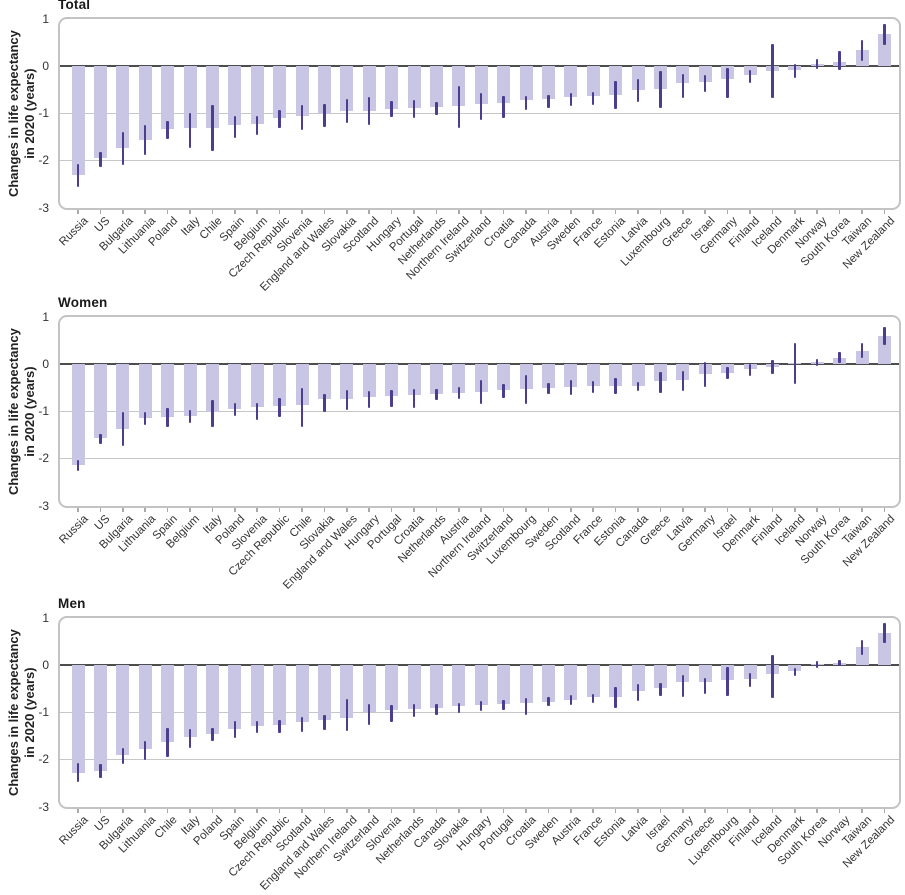 The width and height of the screenshot is (905, 895). Describe the element at coordinates (27, 712) in the screenshot. I see `y-tick-labels: 1 0 -1 -2 -3` at that location.